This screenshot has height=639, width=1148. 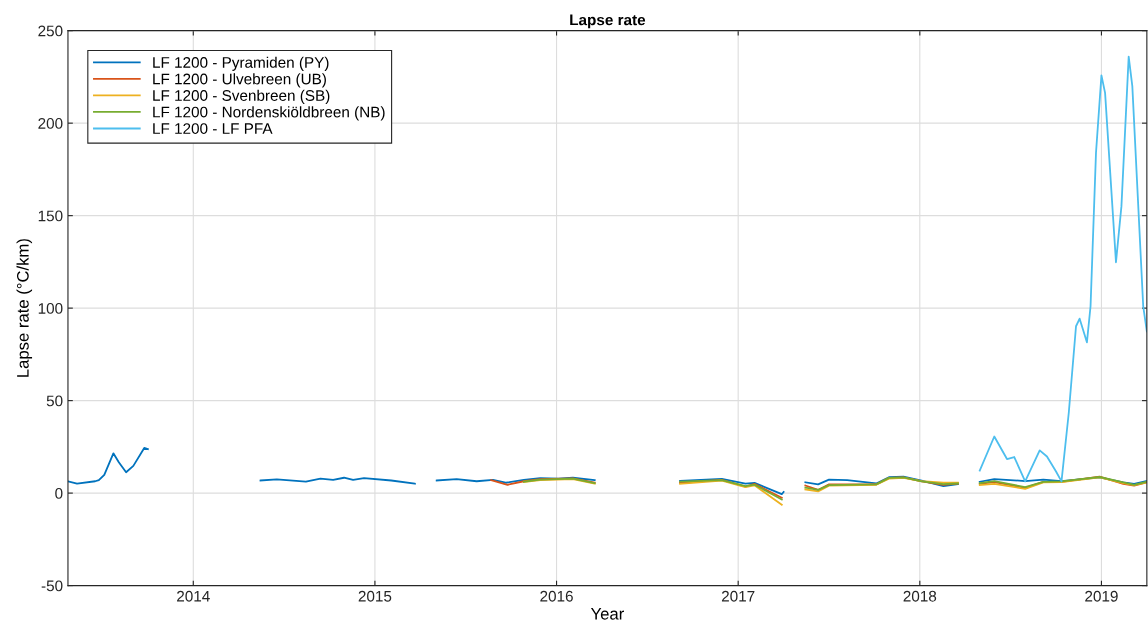 What do you see at coordinates (608, 21) in the screenshot?
I see `chart-title: Lapse rate` at bounding box center [608, 21].